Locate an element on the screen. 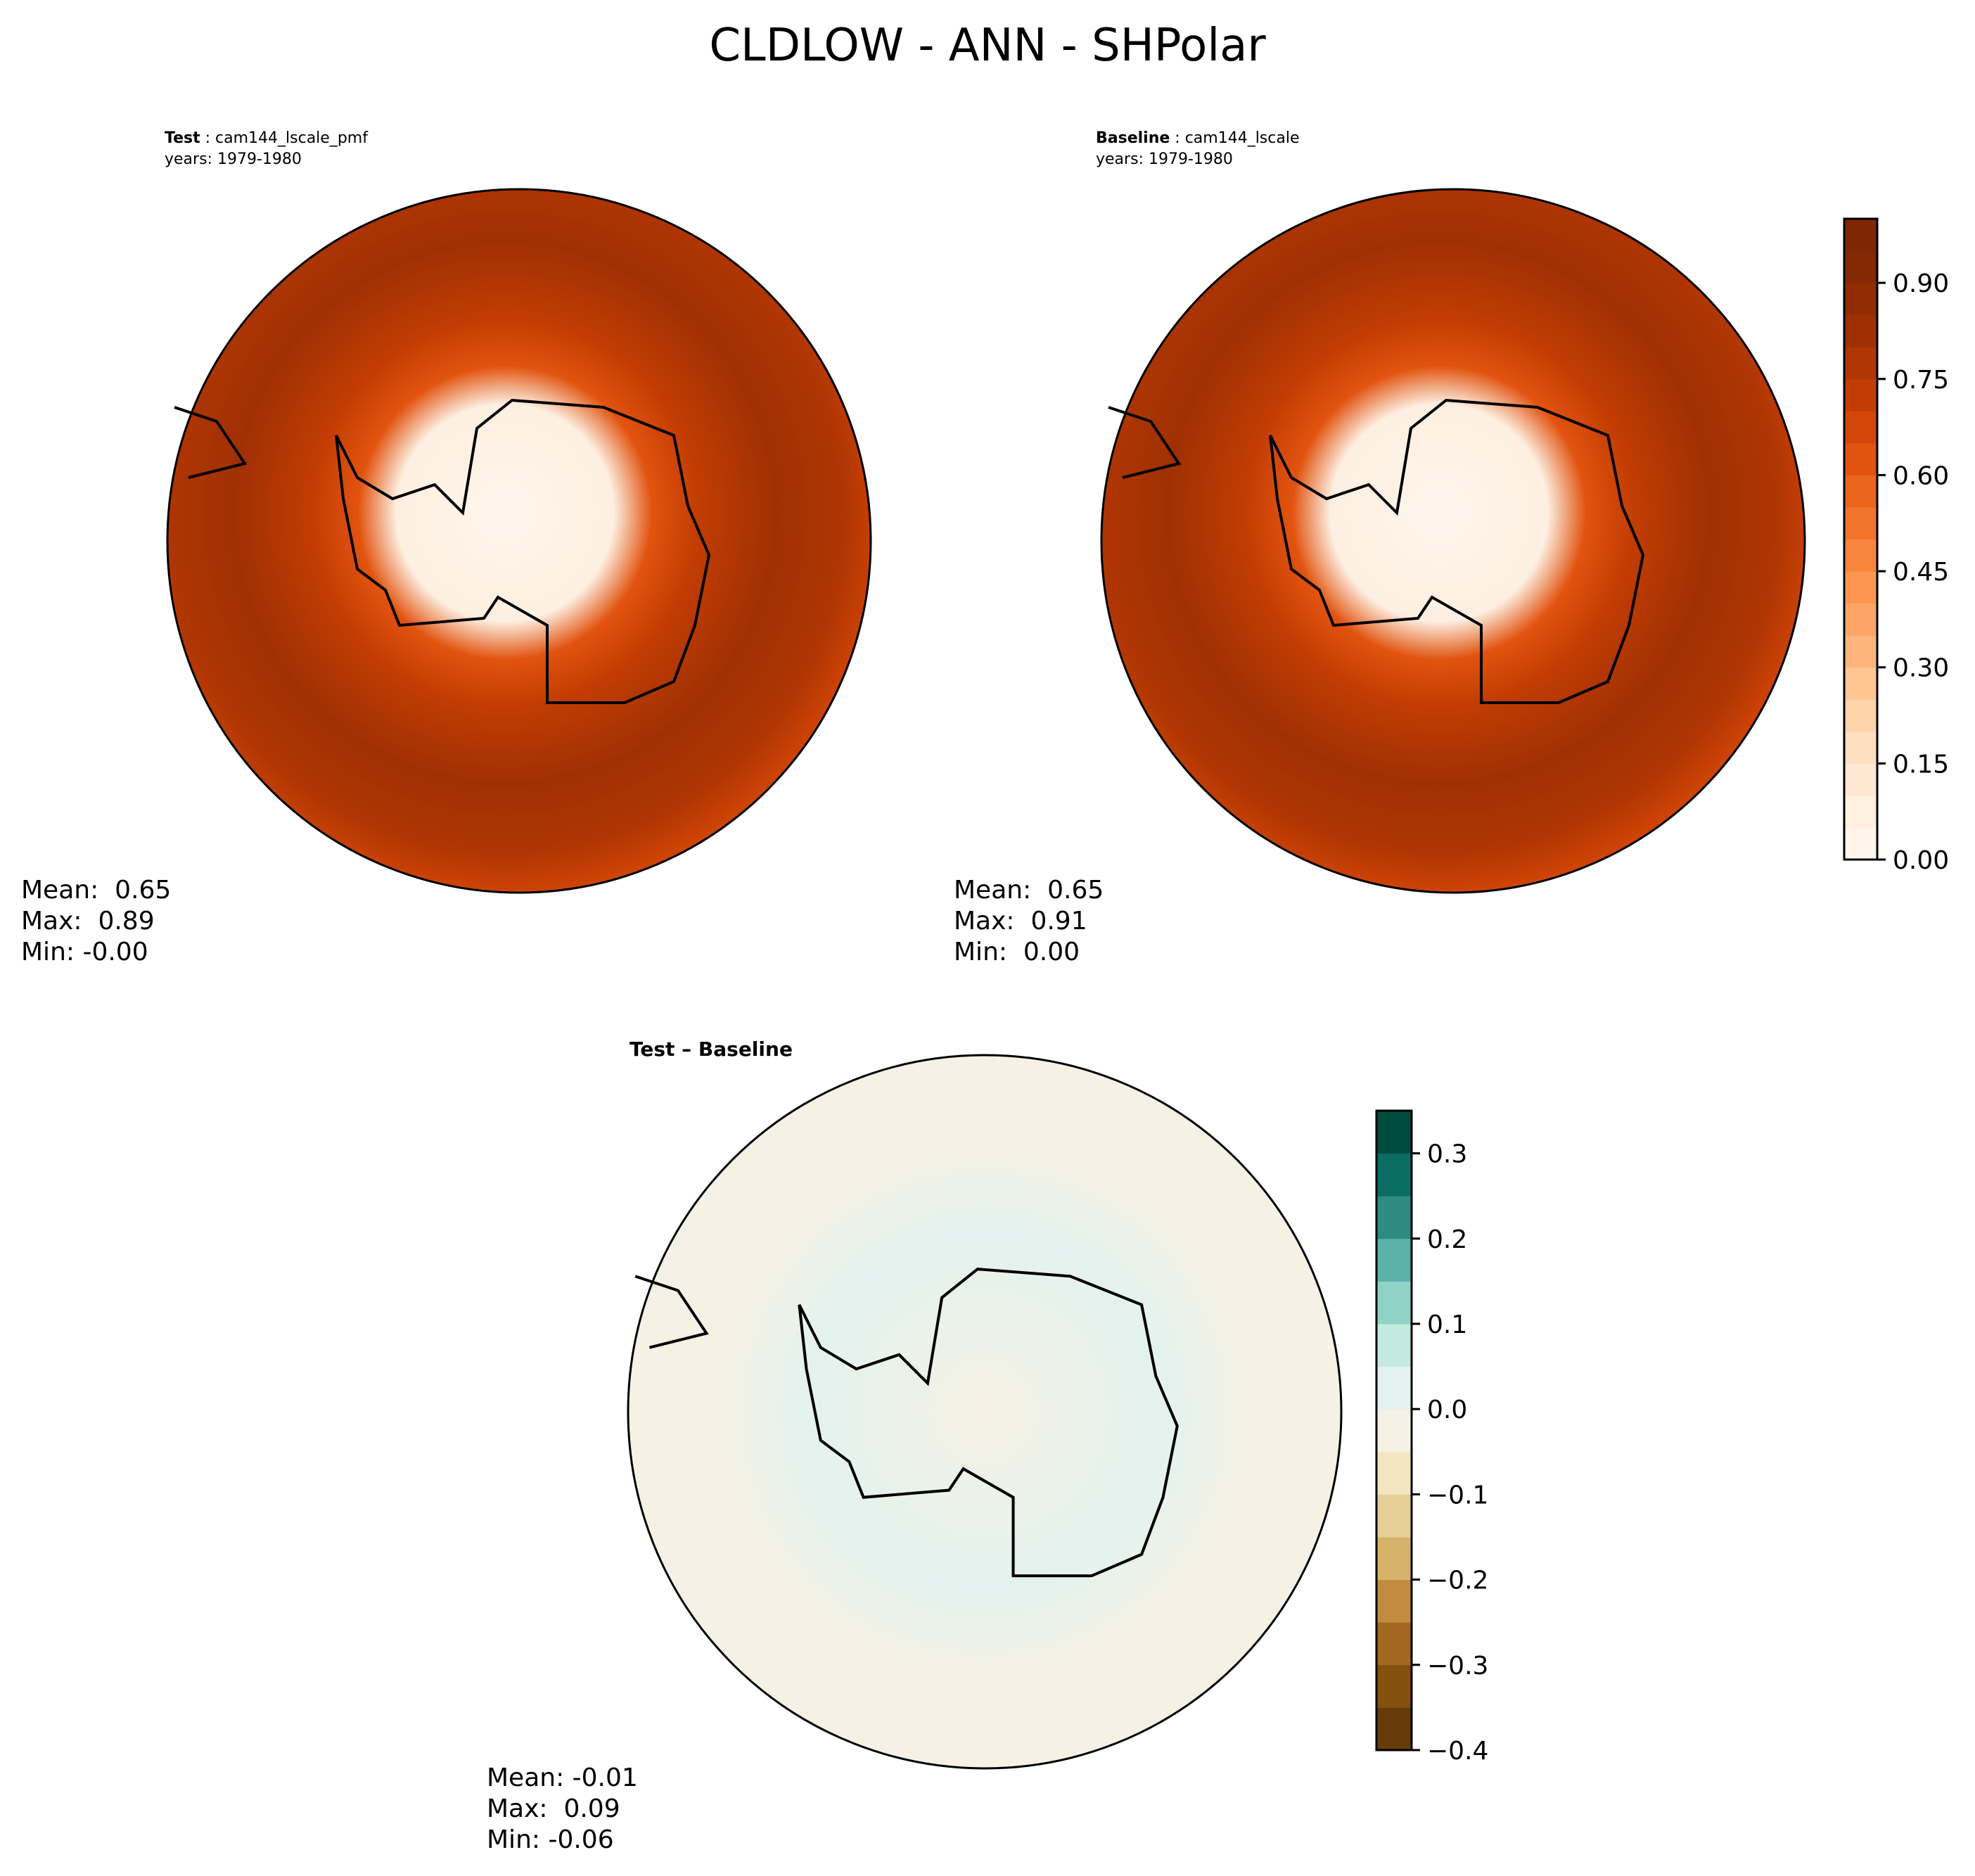 The height and width of the screenshot is (1876, 1975). baseline-label-bold: Baseline is located at coordinates (1133, 138).